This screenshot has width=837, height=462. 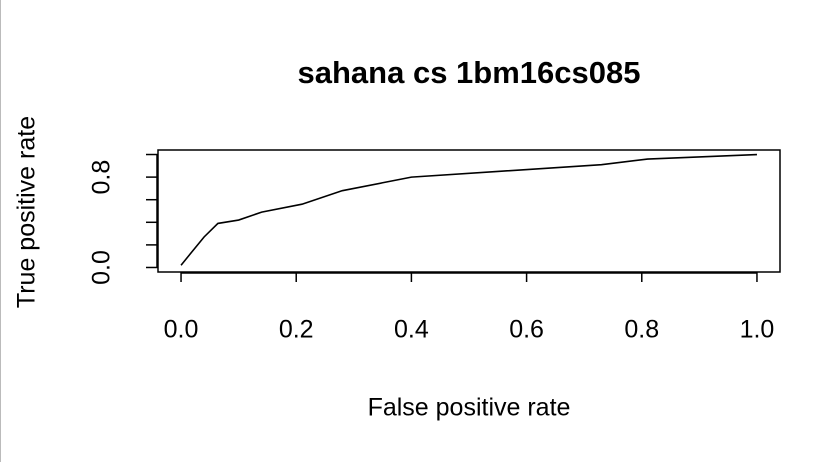 What do you see at coordinates (102, 267) in the screenshot?
I see `y-tick-label: 0.0` at bounding box center [102, 267].